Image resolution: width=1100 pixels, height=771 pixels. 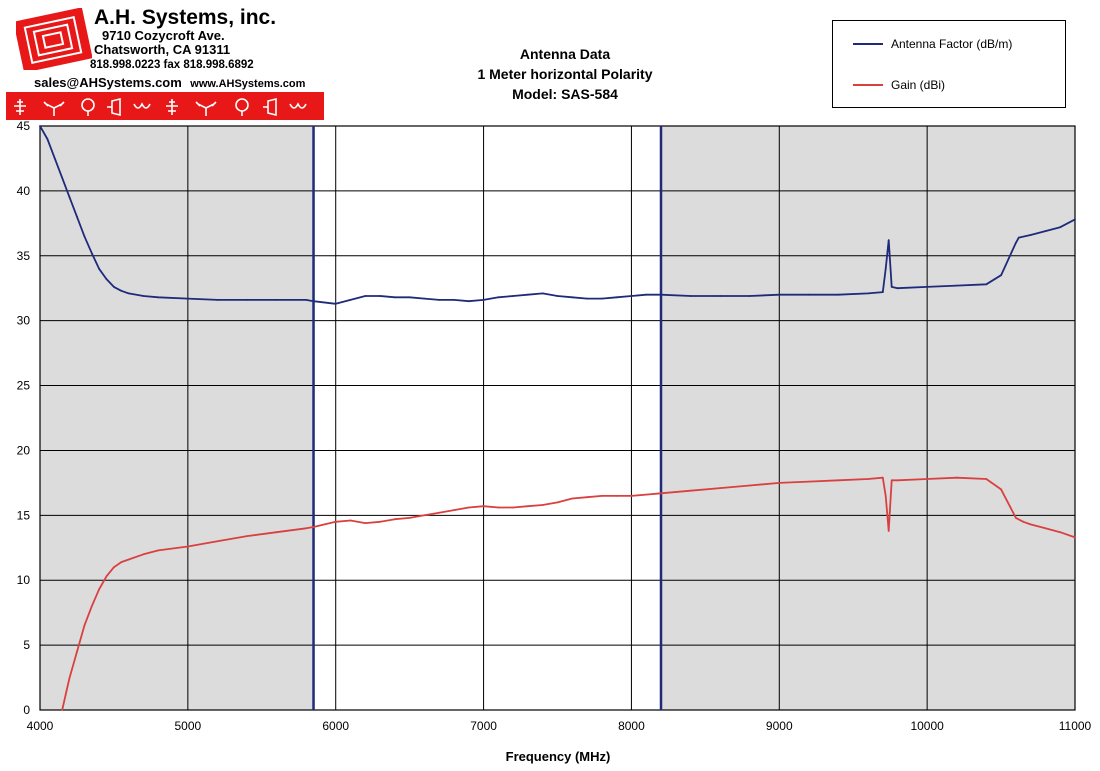 What do you see at coordinates (248, 84) in the screenshot?
I see `company-web: www.AHSystems.com` at bounding box center [248, 84].